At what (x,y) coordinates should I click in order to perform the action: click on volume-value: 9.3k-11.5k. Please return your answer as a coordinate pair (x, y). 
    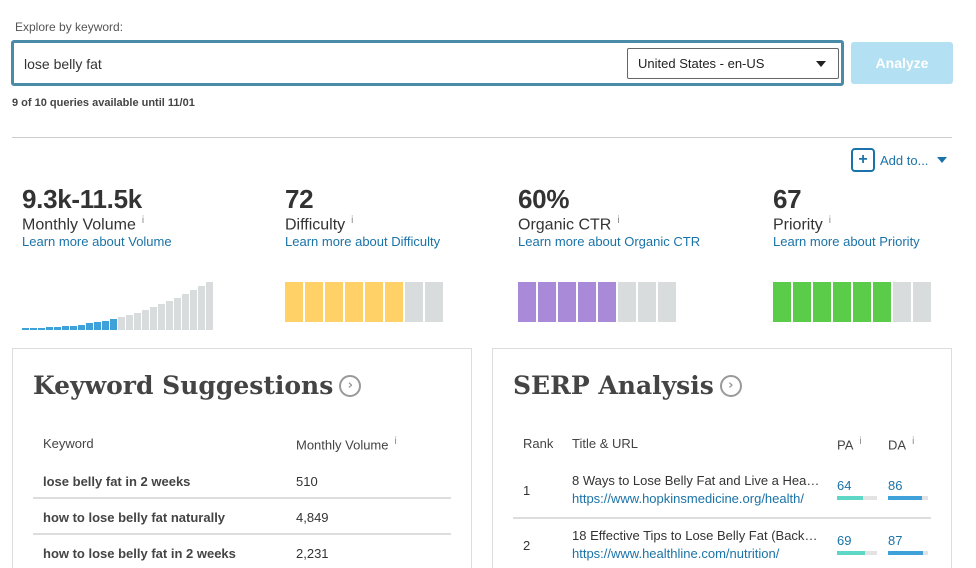
    Looking at the image, I should click on (82, 199).